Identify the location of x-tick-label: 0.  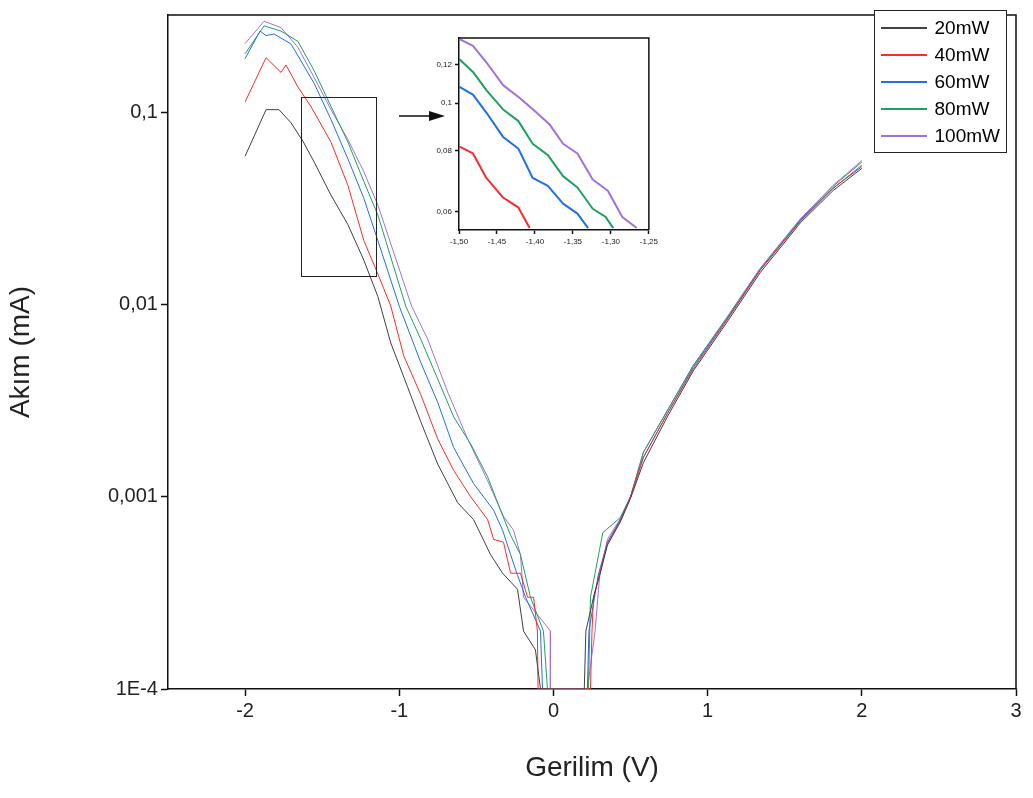
(553, 709).